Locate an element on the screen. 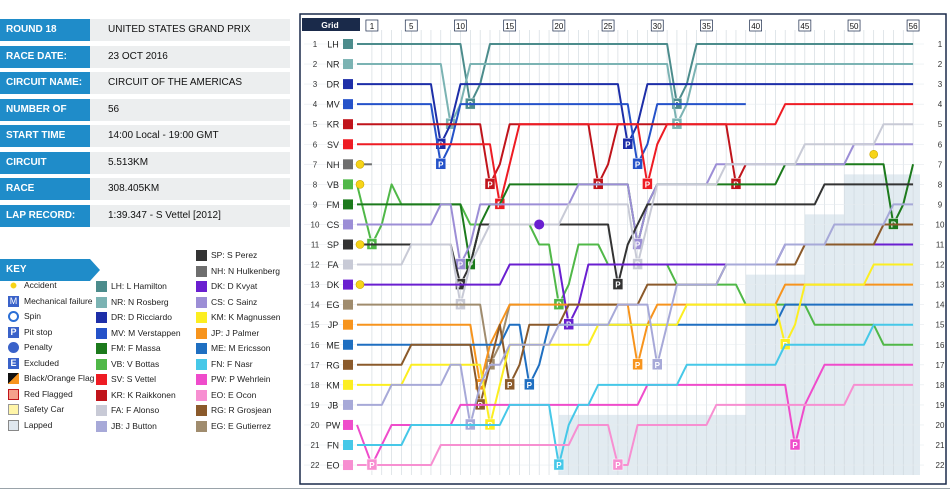 This screenshot has width=950, height=495. red-flag-icon is located at coordinates (13, 394).